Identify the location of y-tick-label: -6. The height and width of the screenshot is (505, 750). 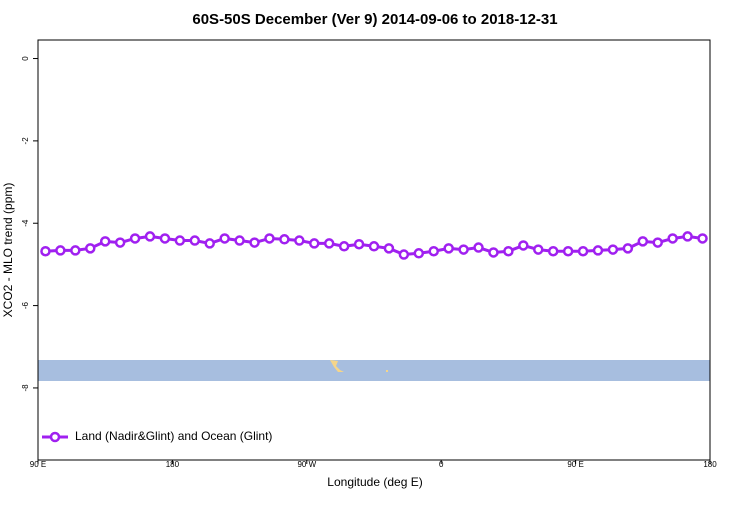
(25, 305).